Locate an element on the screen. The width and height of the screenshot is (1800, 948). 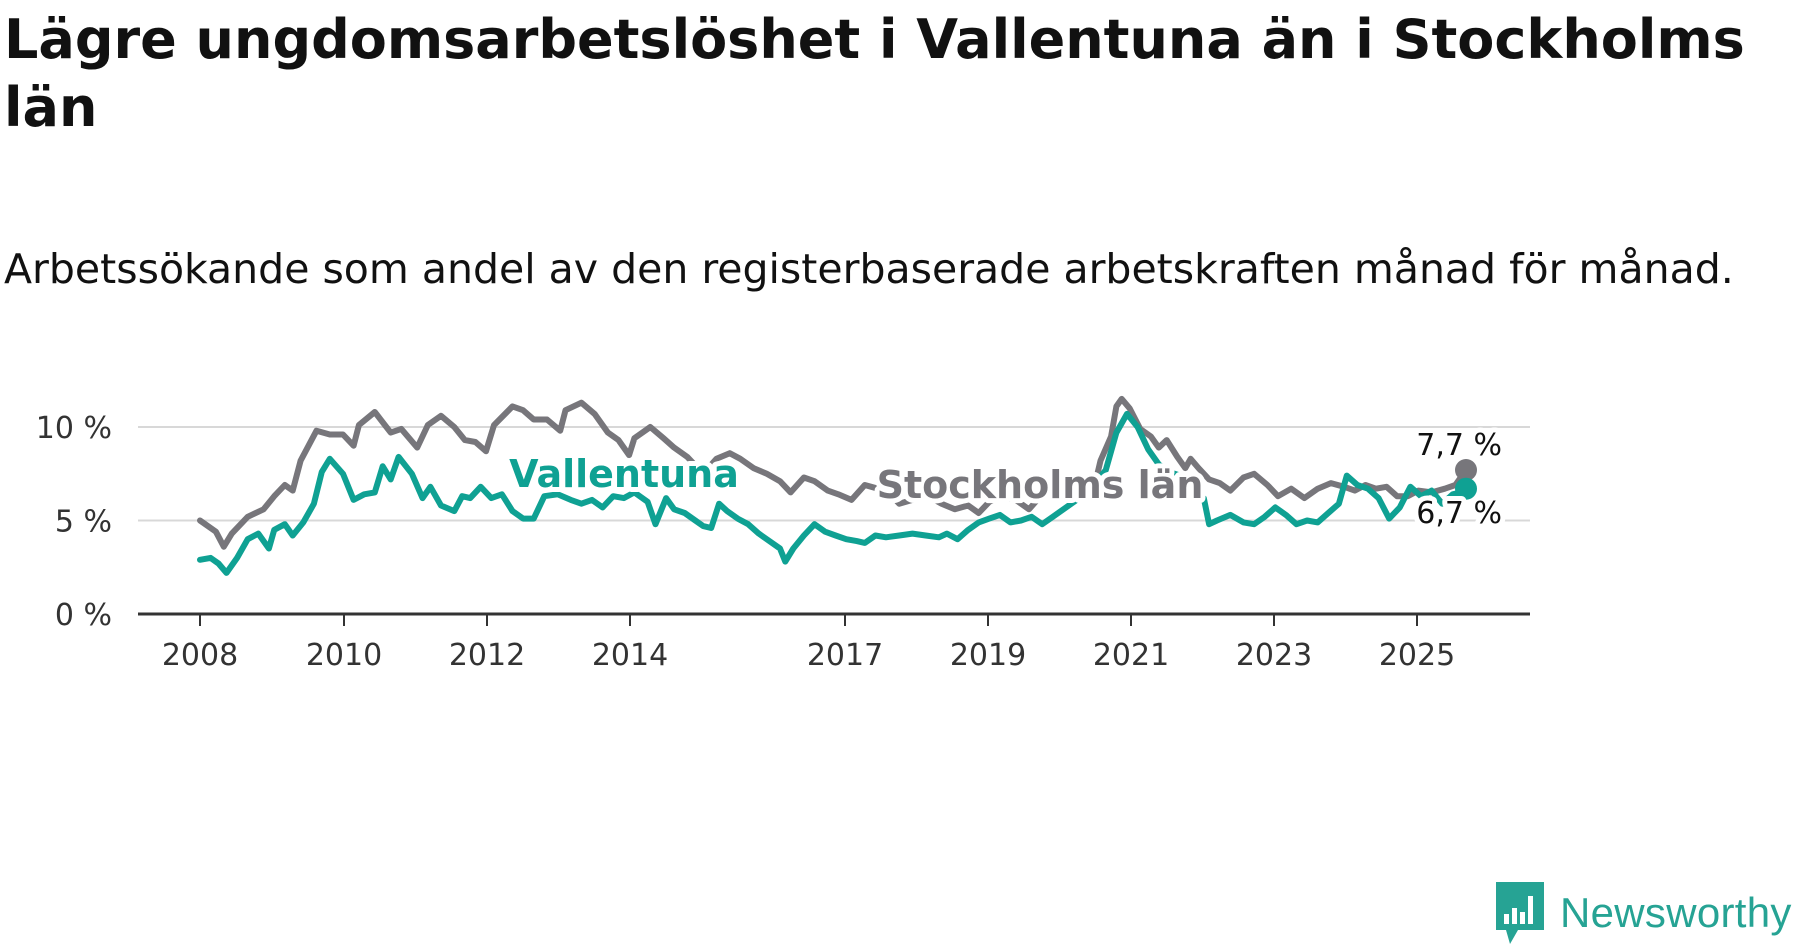
end-value-label-stockholm: 7,7 % is located at coordinates (1459, 445).